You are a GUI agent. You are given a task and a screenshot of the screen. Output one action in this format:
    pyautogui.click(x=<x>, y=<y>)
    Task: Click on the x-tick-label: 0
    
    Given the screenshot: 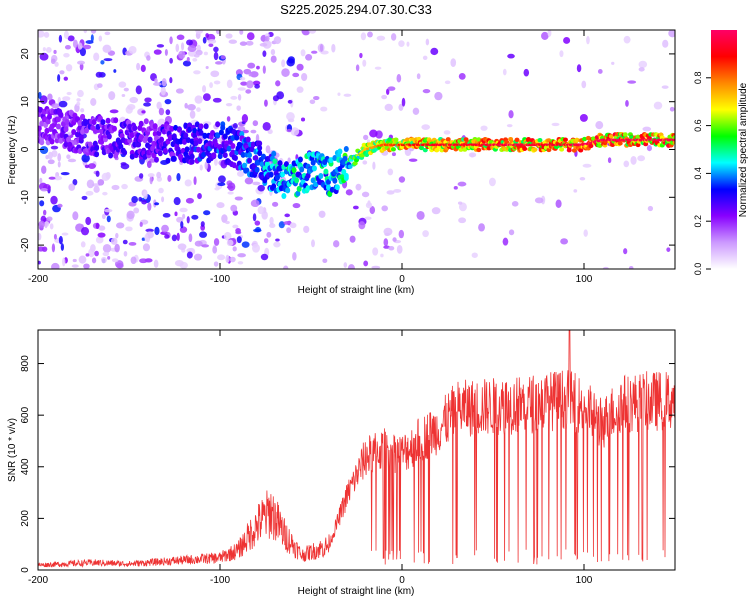 What is the action you would take?
    pyautogui.click(x=402, y=580)
    